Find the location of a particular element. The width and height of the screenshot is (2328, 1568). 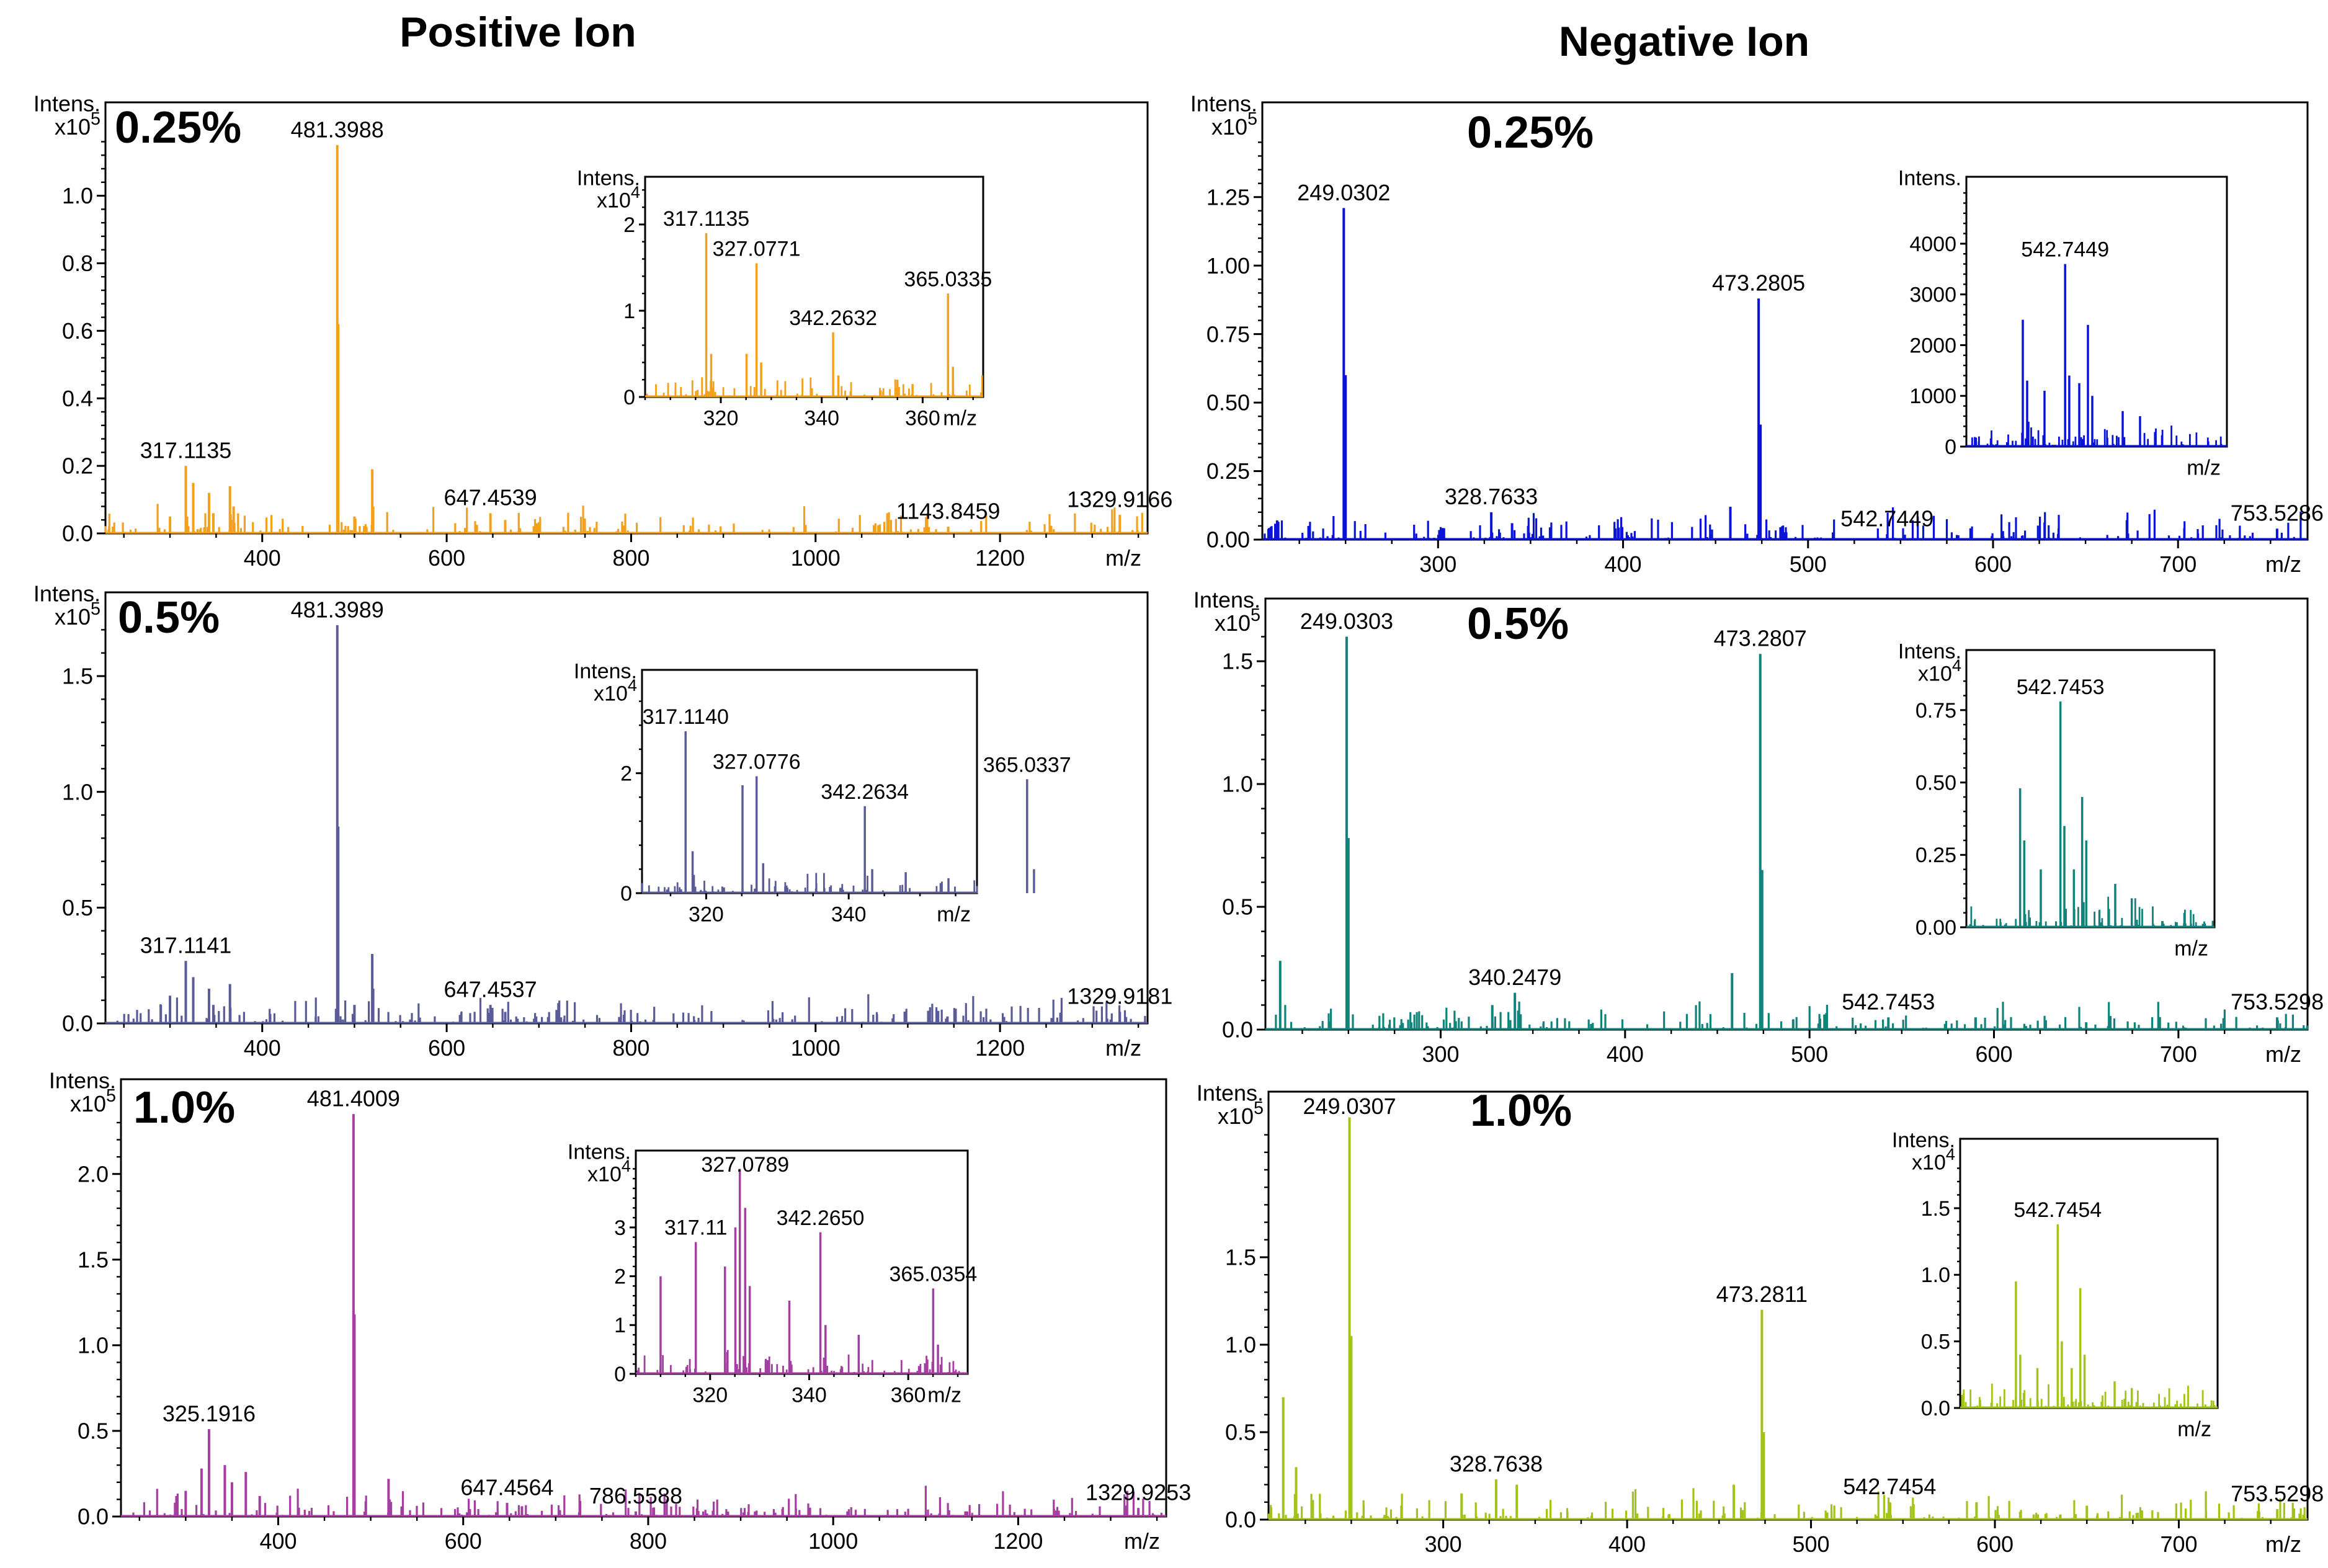

pos_10-inset-intensity-label: Intens. is located at coordinates (599, 1152).